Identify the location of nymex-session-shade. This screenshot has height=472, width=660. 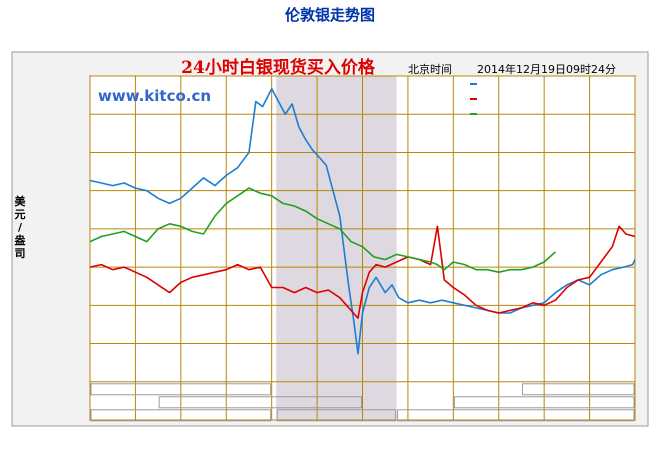
(336, 248).